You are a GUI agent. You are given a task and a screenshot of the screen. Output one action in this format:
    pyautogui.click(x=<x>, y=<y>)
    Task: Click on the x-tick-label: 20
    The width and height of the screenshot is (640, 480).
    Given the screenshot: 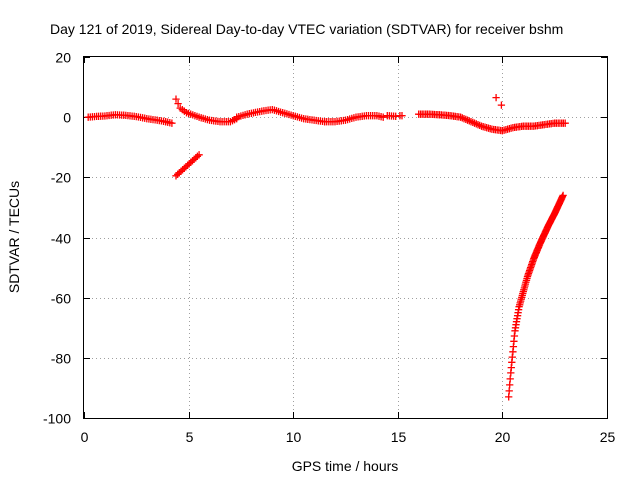 What is the action you would take?
    pyautogui.click(x=503, y=437)
    